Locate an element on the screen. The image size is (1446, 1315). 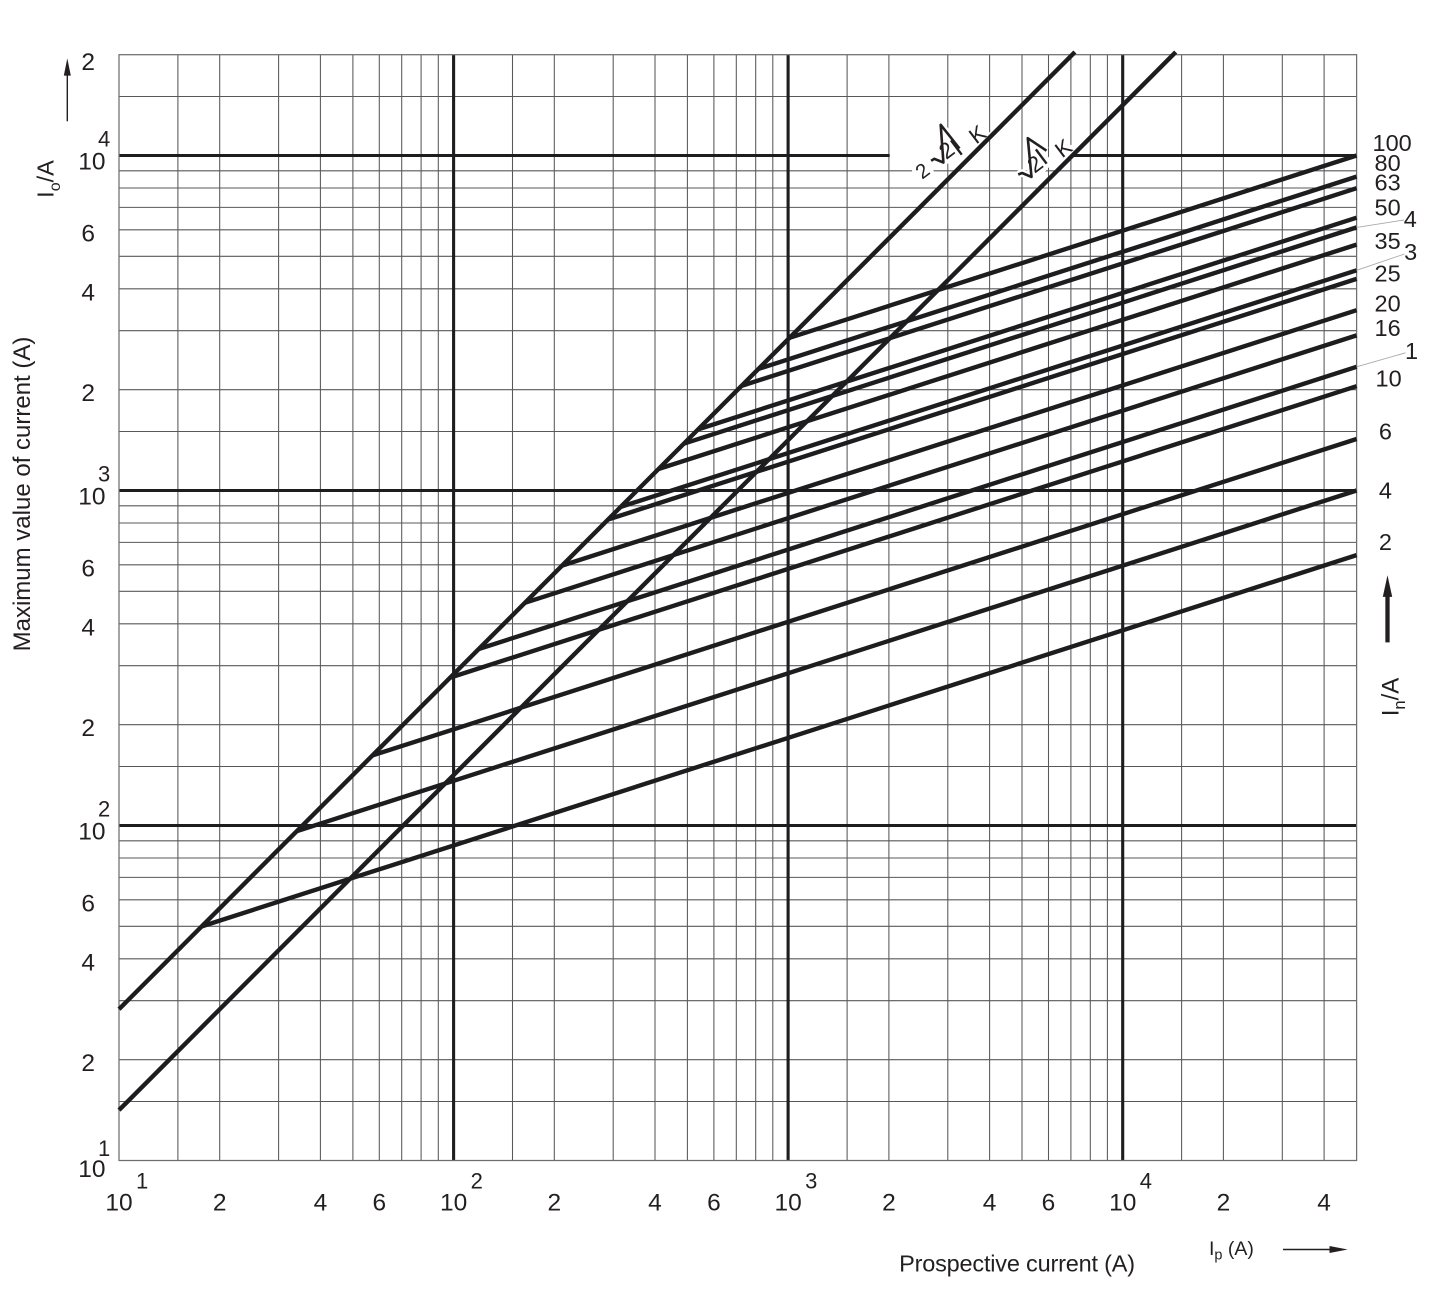
svg-text: 100 is located at coordinates (1392, 143).